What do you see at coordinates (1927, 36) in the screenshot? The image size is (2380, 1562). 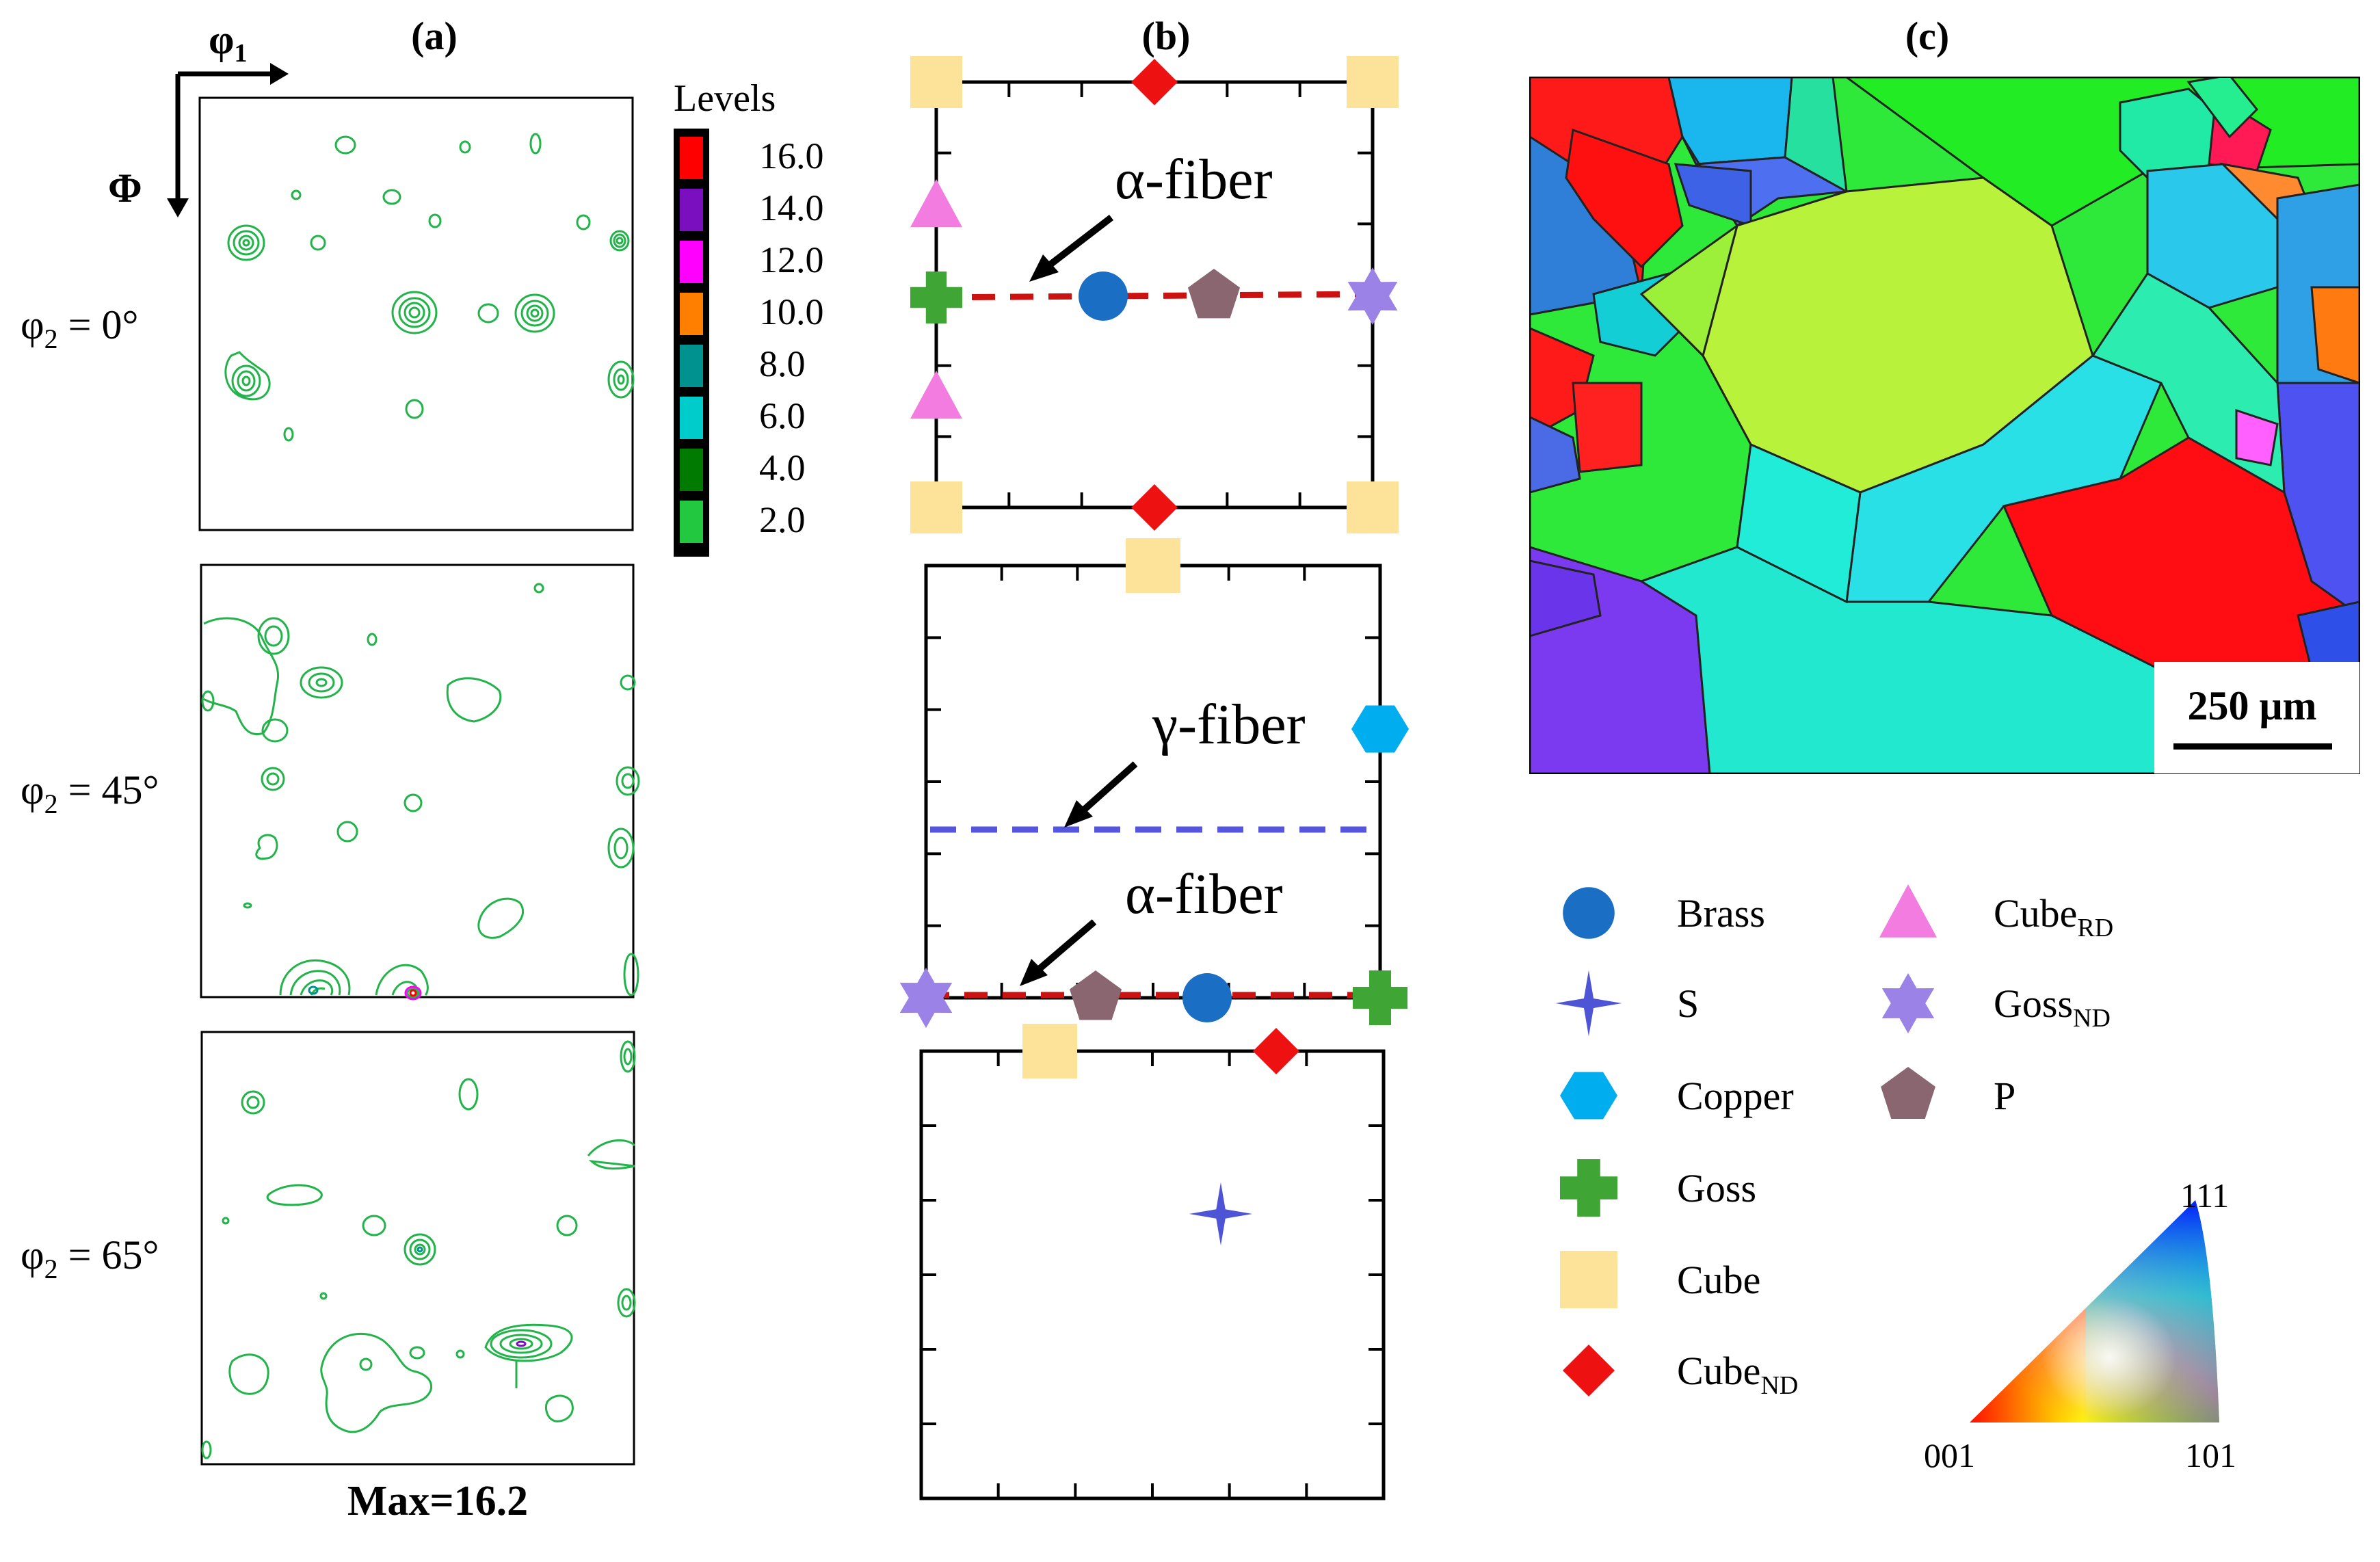 I see `panel-c-label: (c)` at bounding box center [1927, 36].